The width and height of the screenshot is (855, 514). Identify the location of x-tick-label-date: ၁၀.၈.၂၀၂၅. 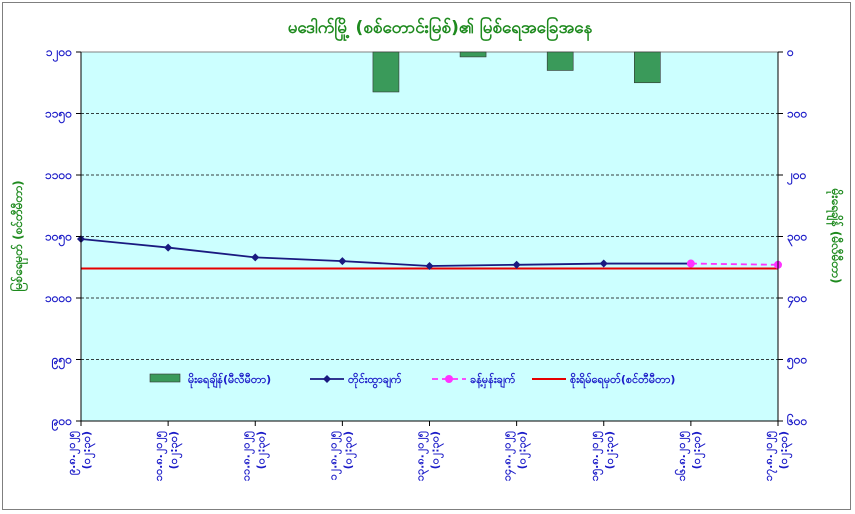
(160, 455).